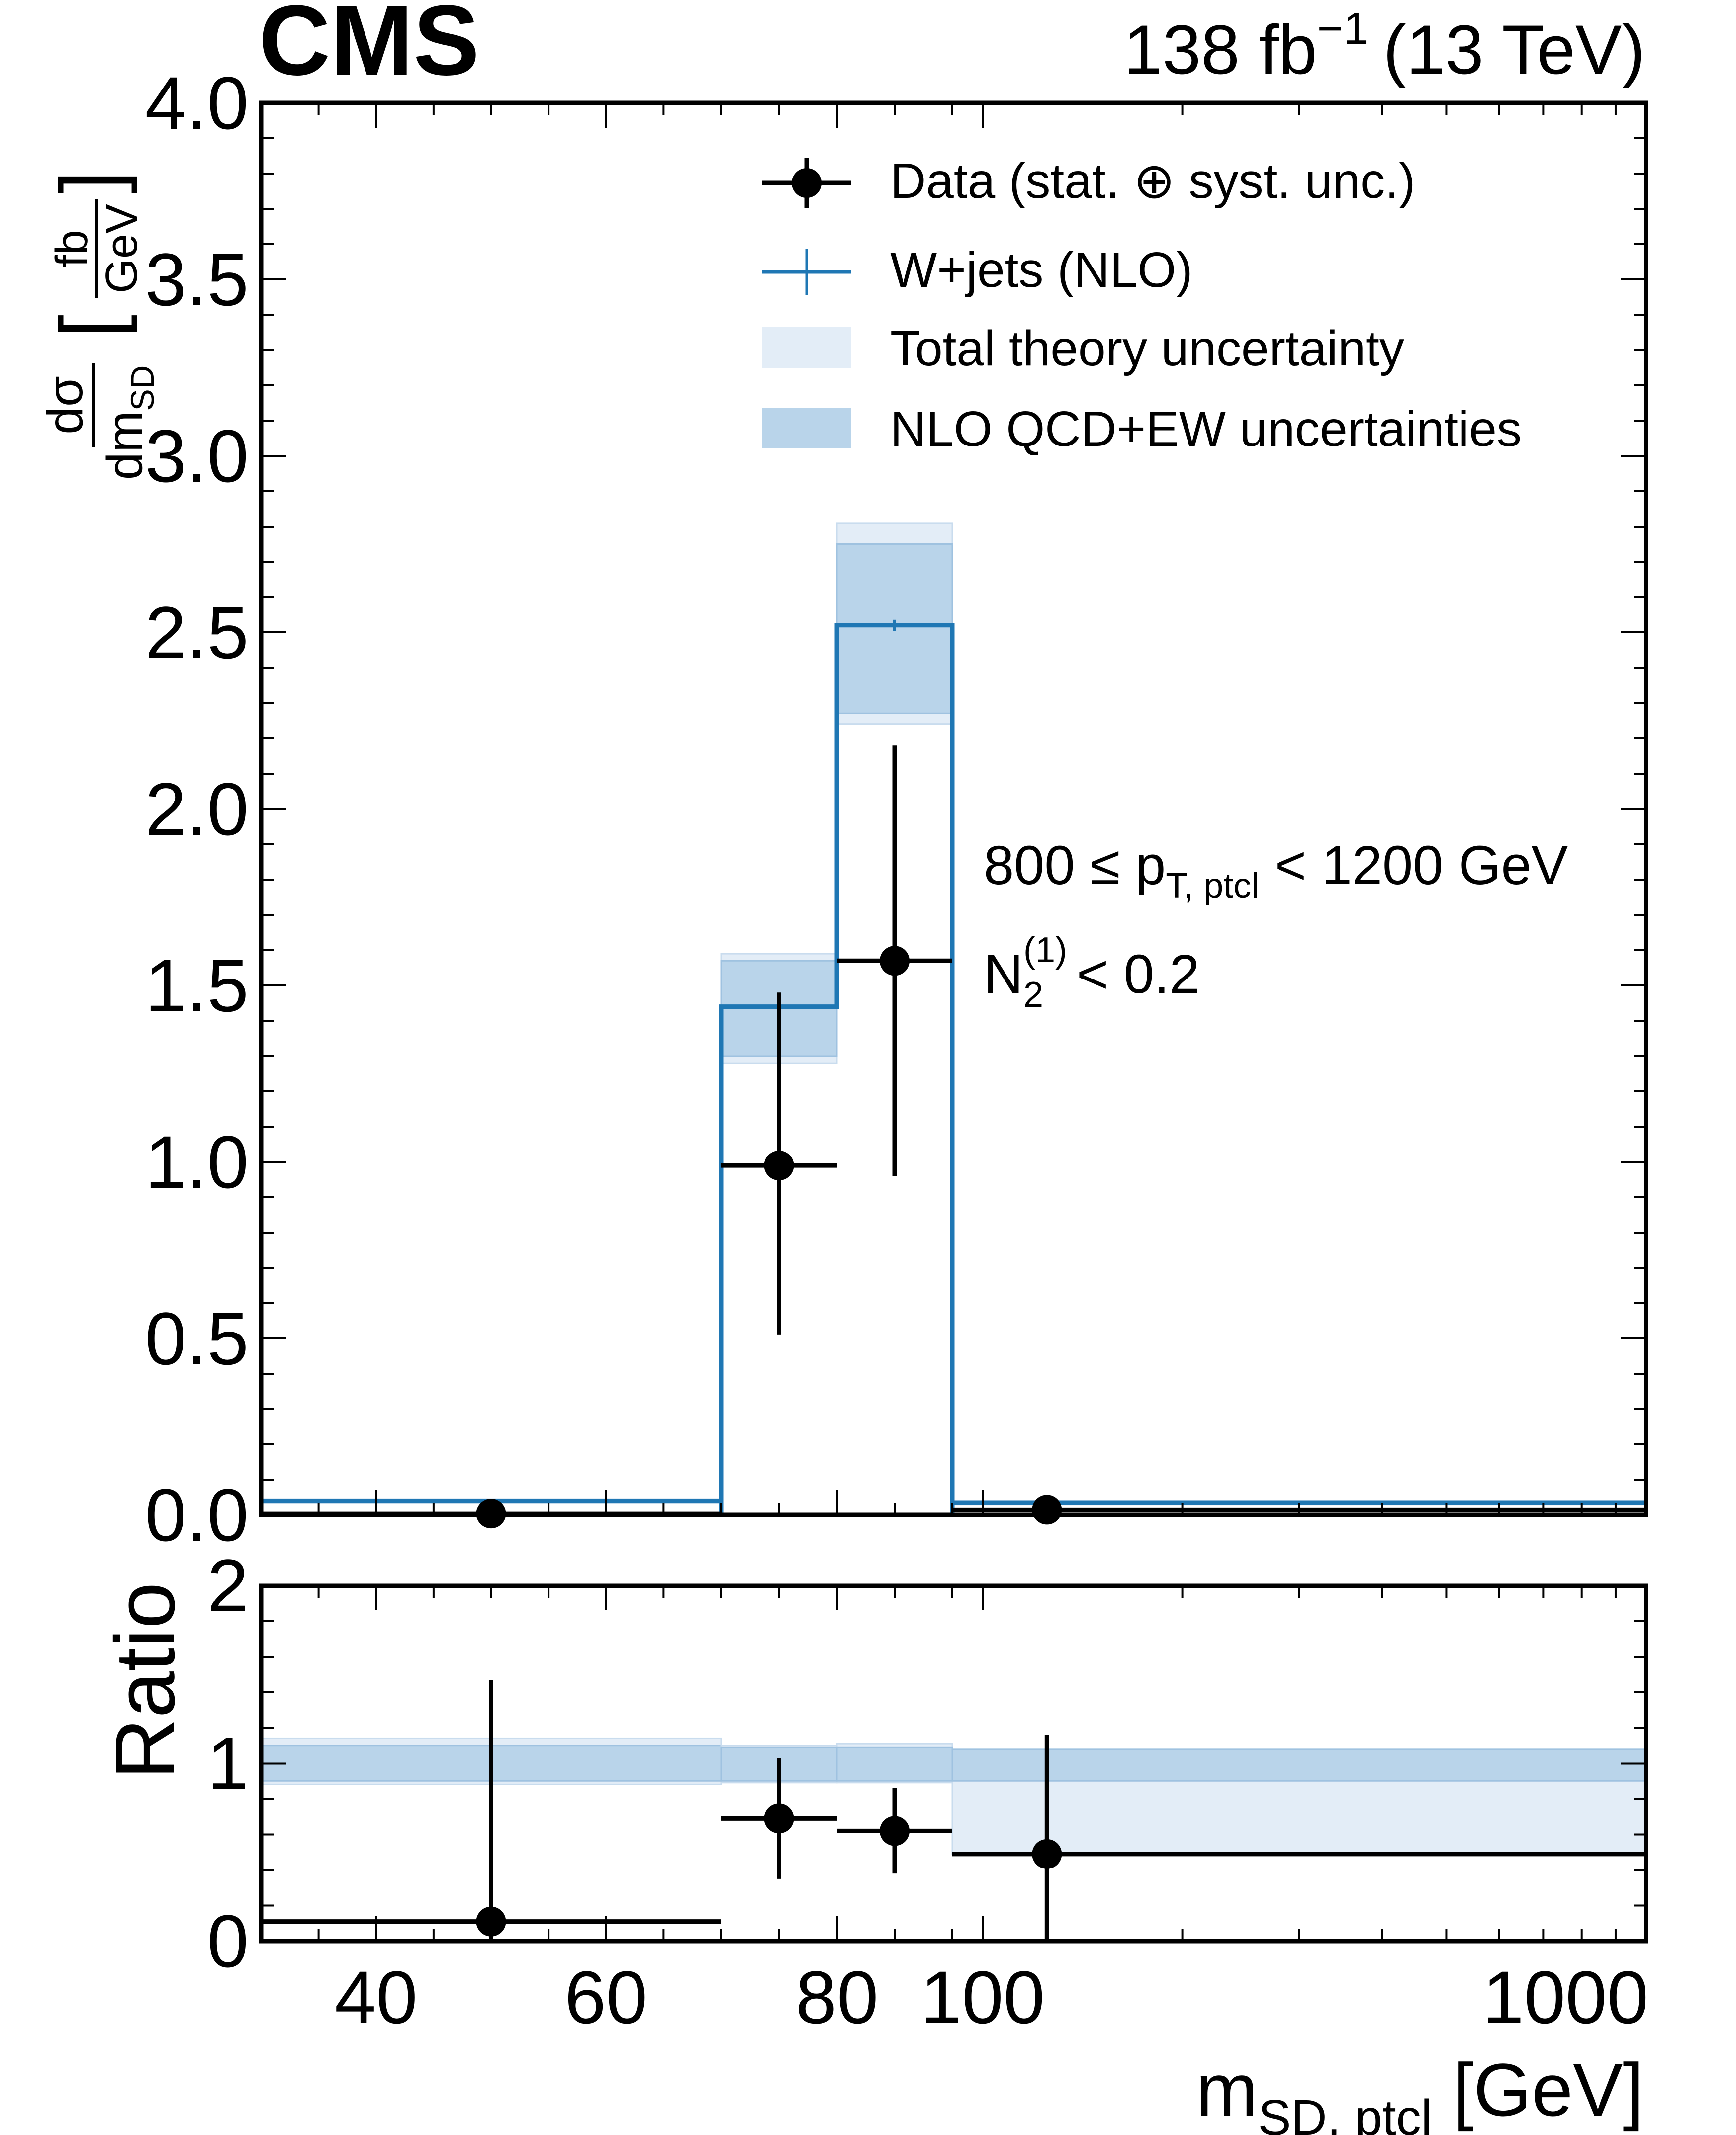 The width and height of the screenshot is (1736, 2135). Describe the element at coordinates (1147, 348) in the screenshot. I see `legend-total-unc-label: Total theory uncertainty` at that location.